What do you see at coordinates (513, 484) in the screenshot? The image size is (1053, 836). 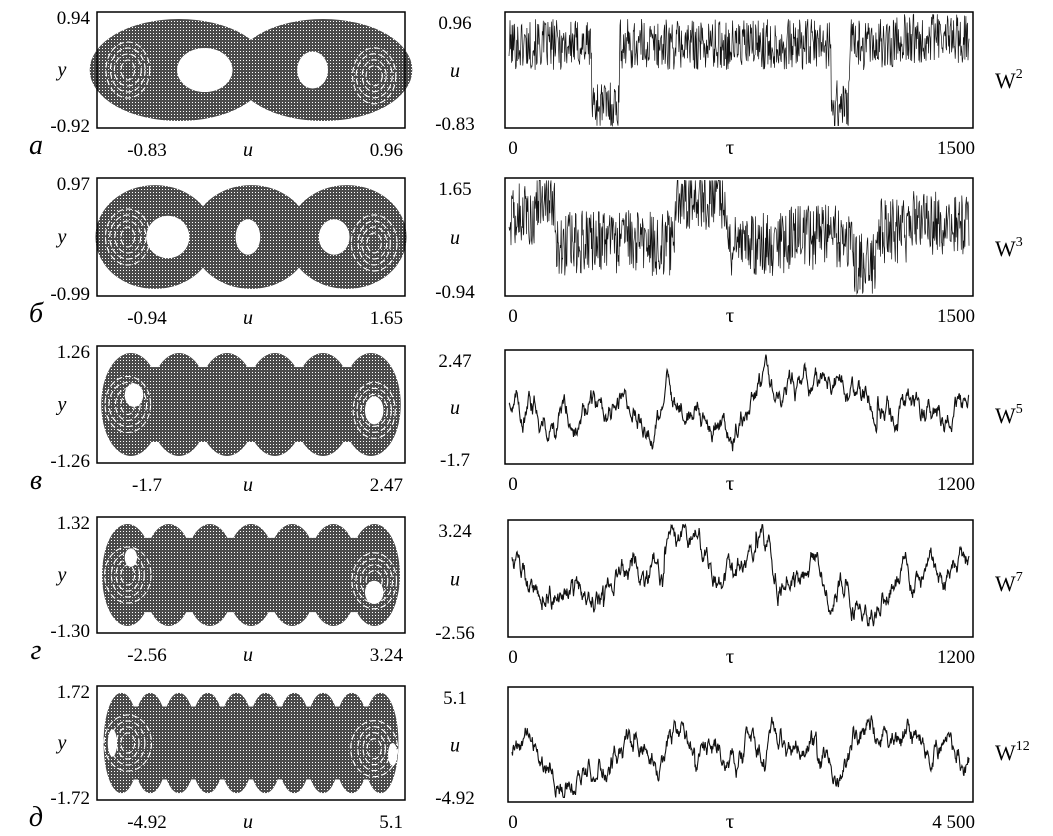 I see `series-x-tick-left: 0` at bounding box center [513, 484].